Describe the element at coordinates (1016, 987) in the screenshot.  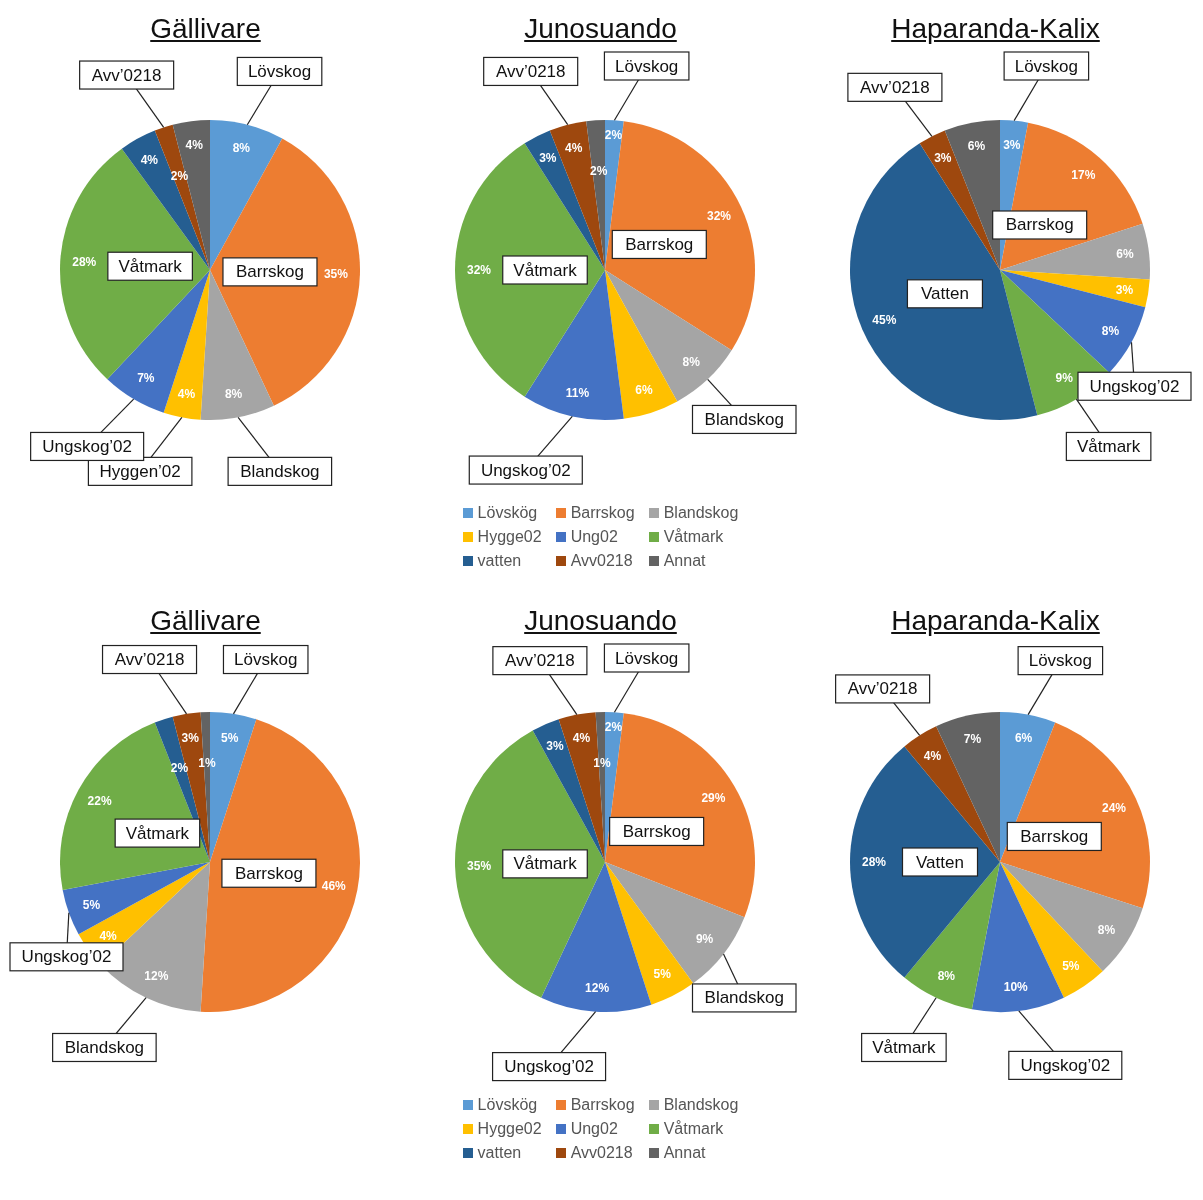
I see `data-label: 10%` at that location.